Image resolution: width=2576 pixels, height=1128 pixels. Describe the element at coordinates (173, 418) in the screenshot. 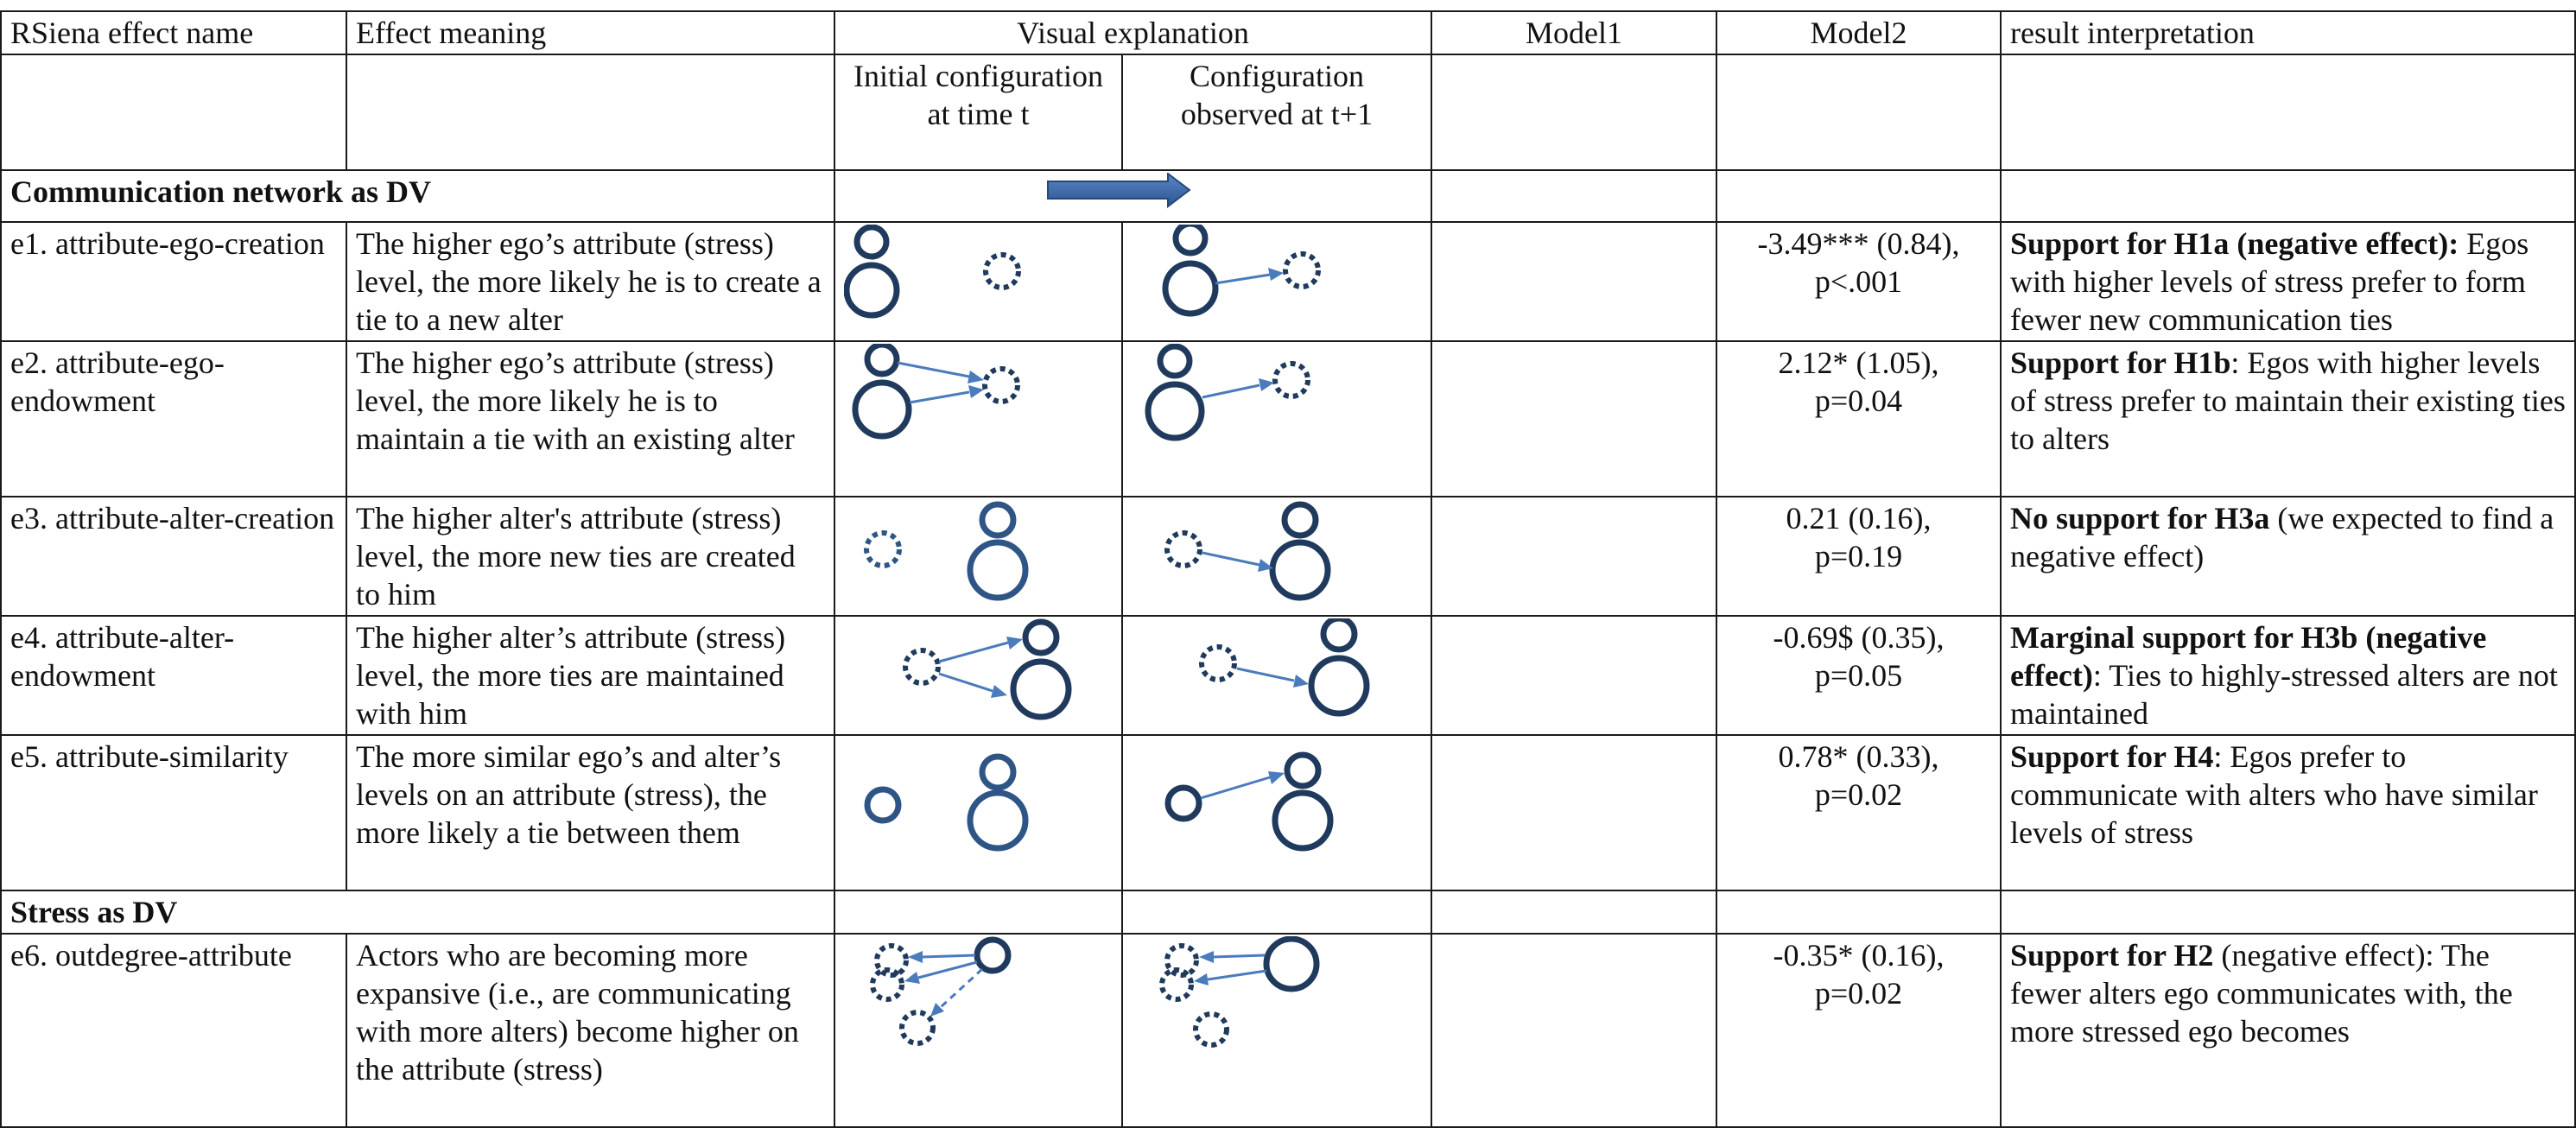

I see `effect-name: e2. attribute-ego-endowment` at that location.